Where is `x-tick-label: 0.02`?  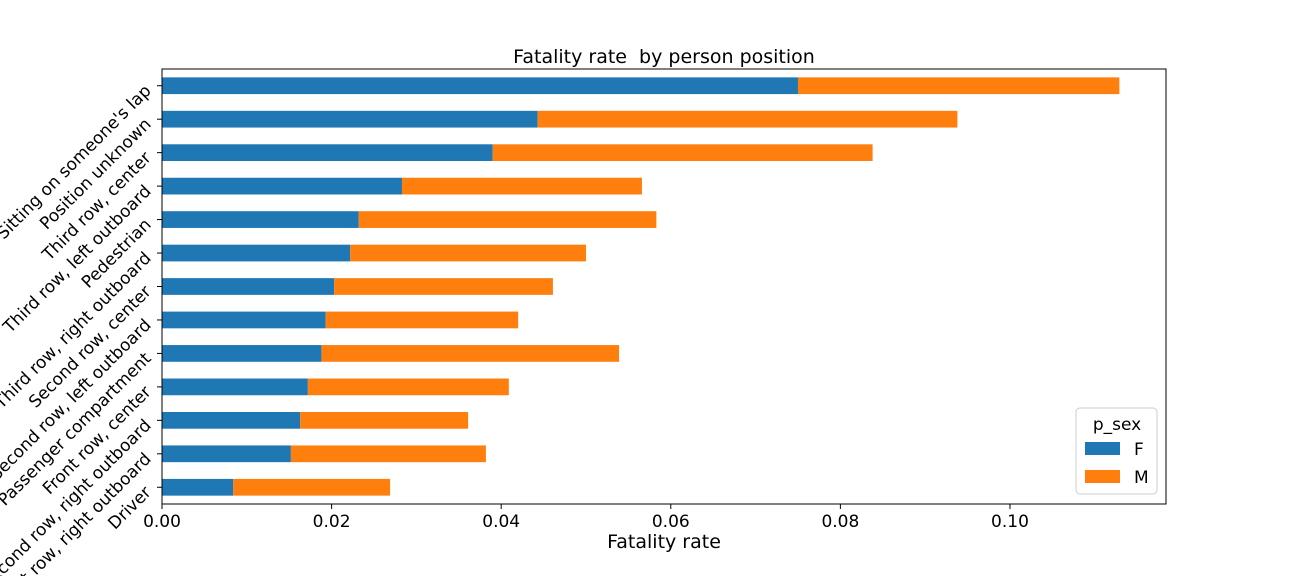 x-tick-label: 0.02 is located at coordinates (332, 522).